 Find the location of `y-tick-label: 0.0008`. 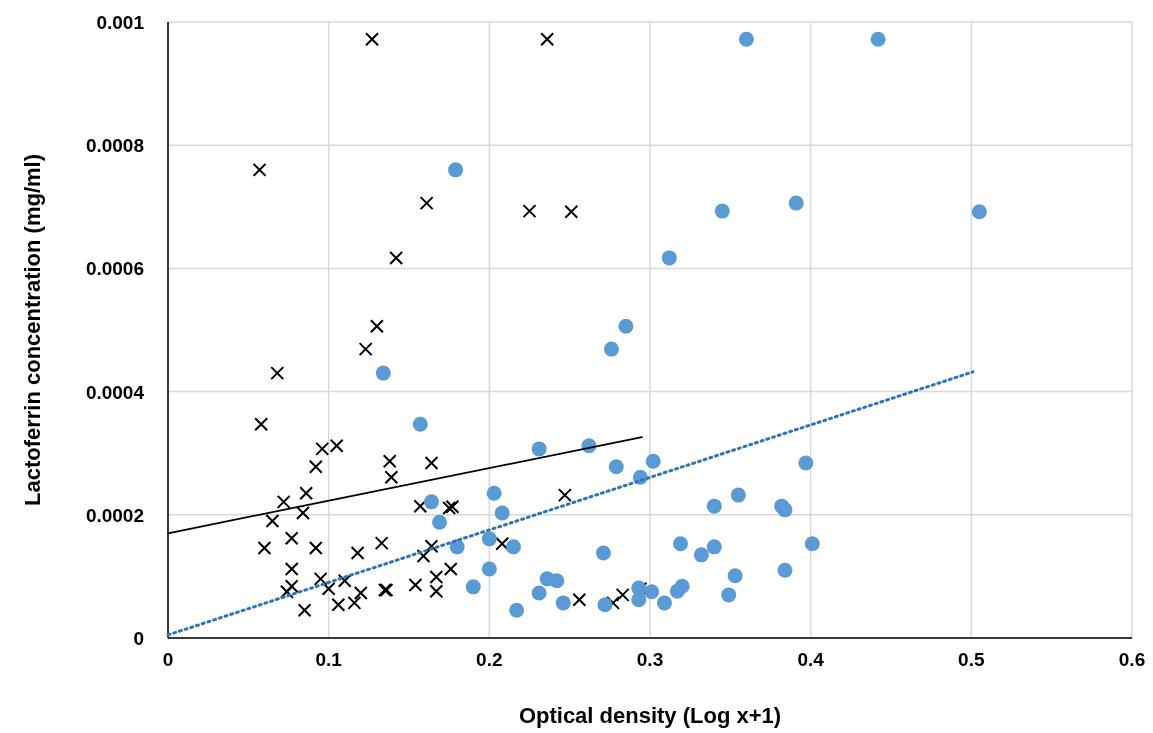

y-tick-label: 0.0008 is located at coordinates (114, 146).